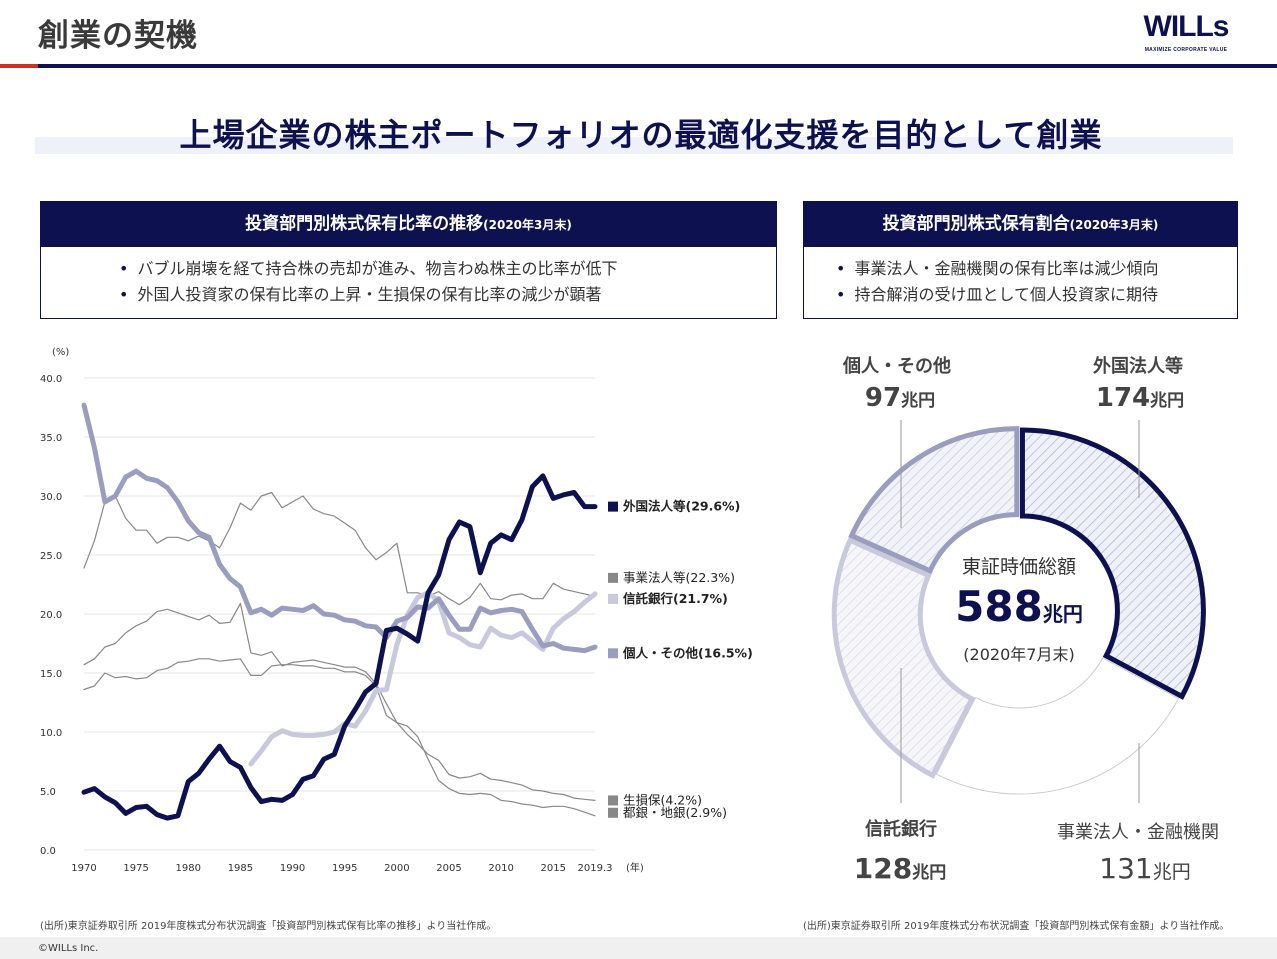 This screenshot has width=1277, height=959. I want to click on donut-label-trust: 信託銀行, so click(901, 829).